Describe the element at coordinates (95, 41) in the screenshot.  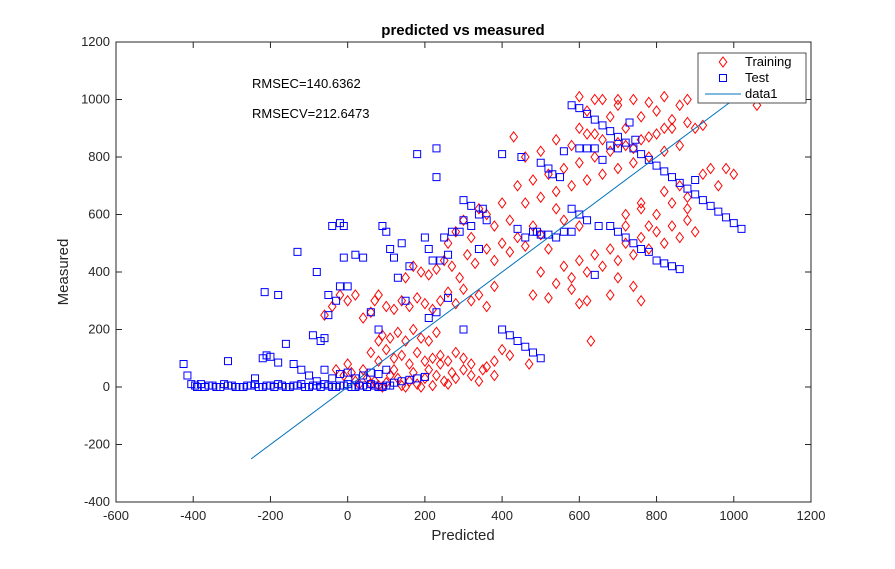
I see `y-tick-label: 1200` at that location.